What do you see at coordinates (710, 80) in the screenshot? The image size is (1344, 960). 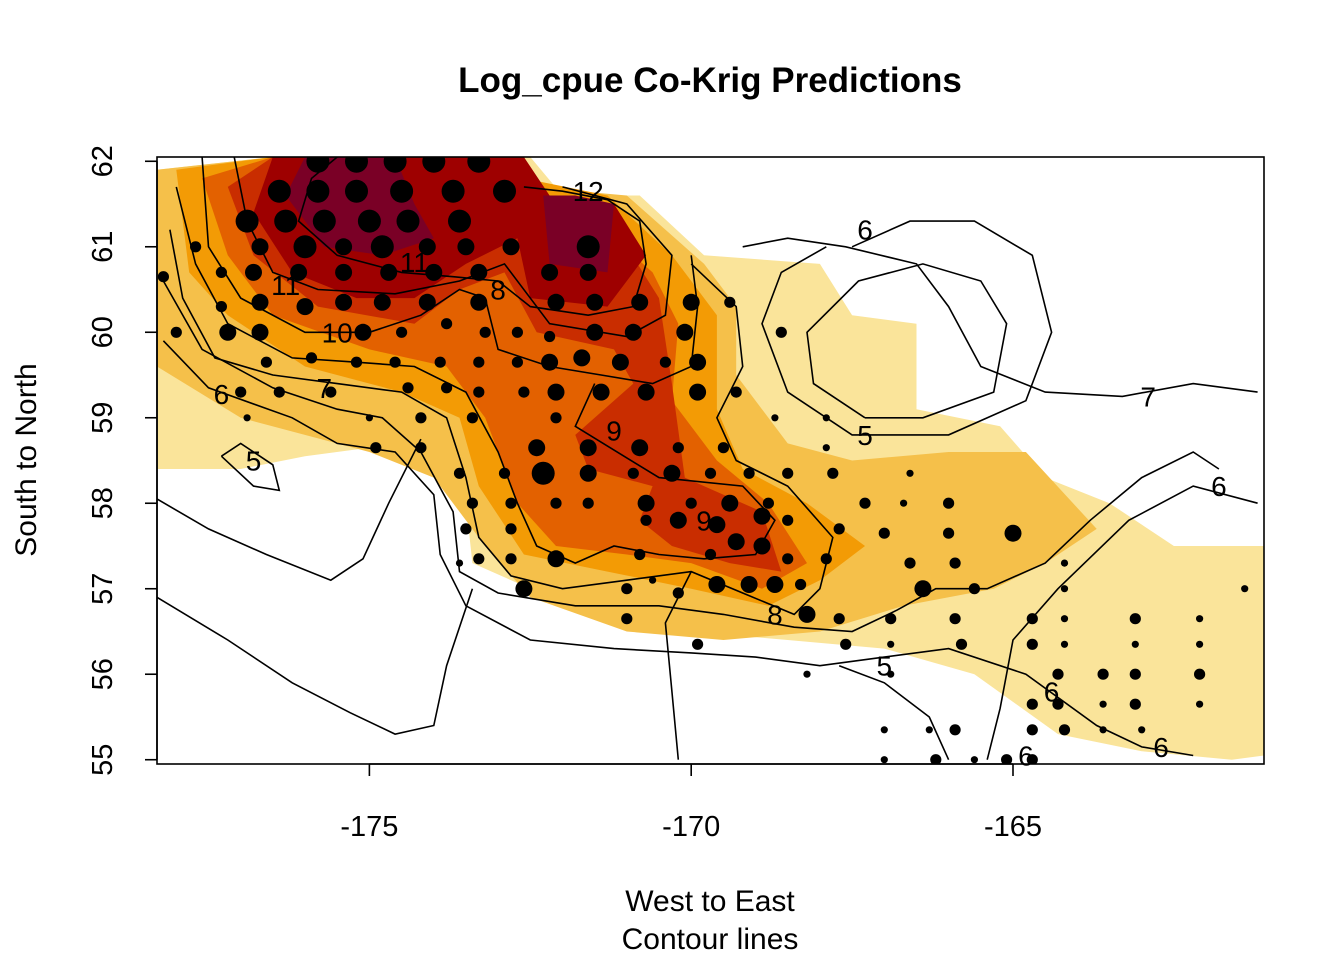 I see `chart-title: Log_cpue Co-Krig Predictions` at bounding box center [710, 80].